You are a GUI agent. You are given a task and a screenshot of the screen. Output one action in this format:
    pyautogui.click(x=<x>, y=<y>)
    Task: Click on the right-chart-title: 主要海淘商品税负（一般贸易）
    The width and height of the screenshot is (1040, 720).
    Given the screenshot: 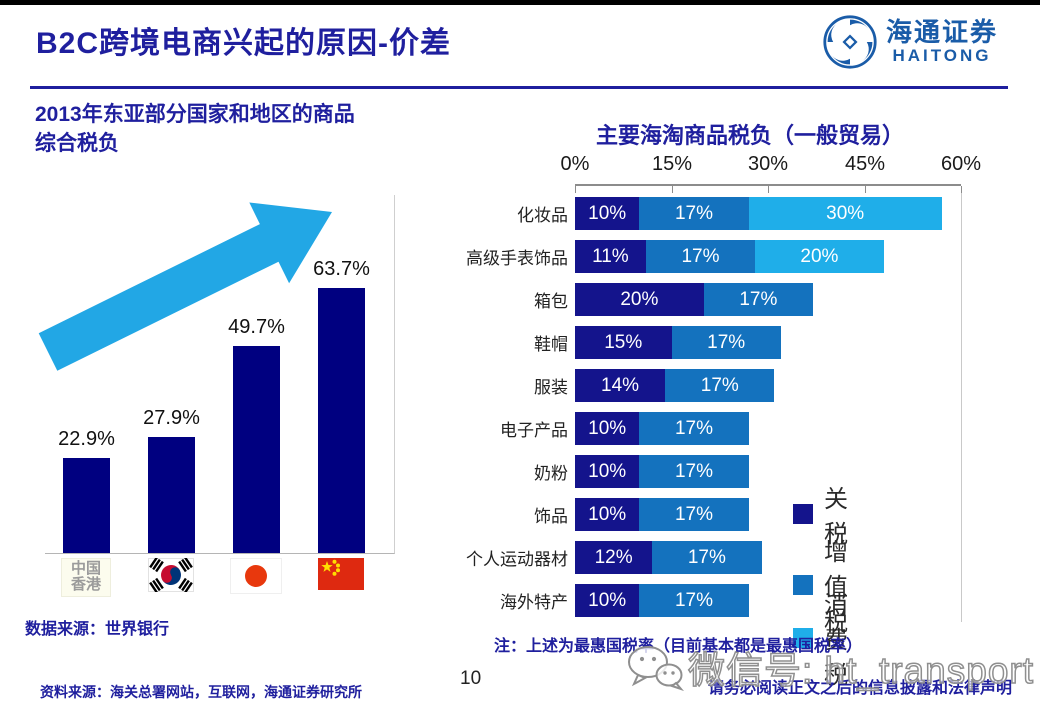 What is the action you would take?
    pyautogui.click(x=749, y=135)
    